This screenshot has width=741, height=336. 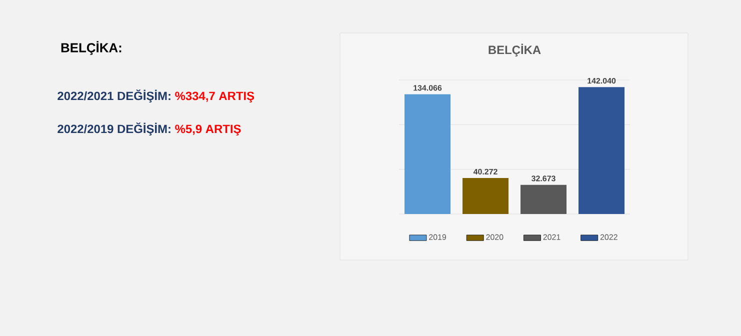 What do you see at coordinates (514, 50) in the screenshot?
I see `chart-title: BELÇİKA` at bounding box center [514, 50].